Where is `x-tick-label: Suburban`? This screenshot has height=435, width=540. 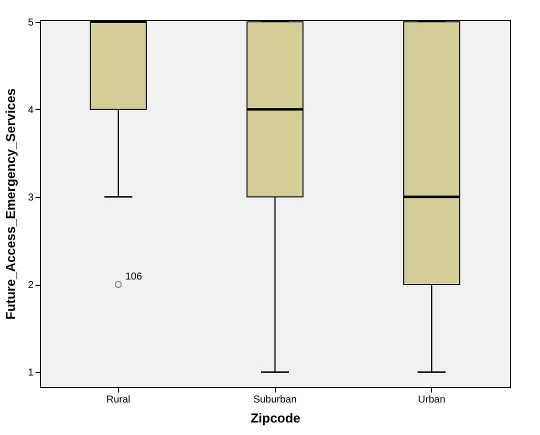
x-tick-label: Suburban is located at coordinates (275, 400).